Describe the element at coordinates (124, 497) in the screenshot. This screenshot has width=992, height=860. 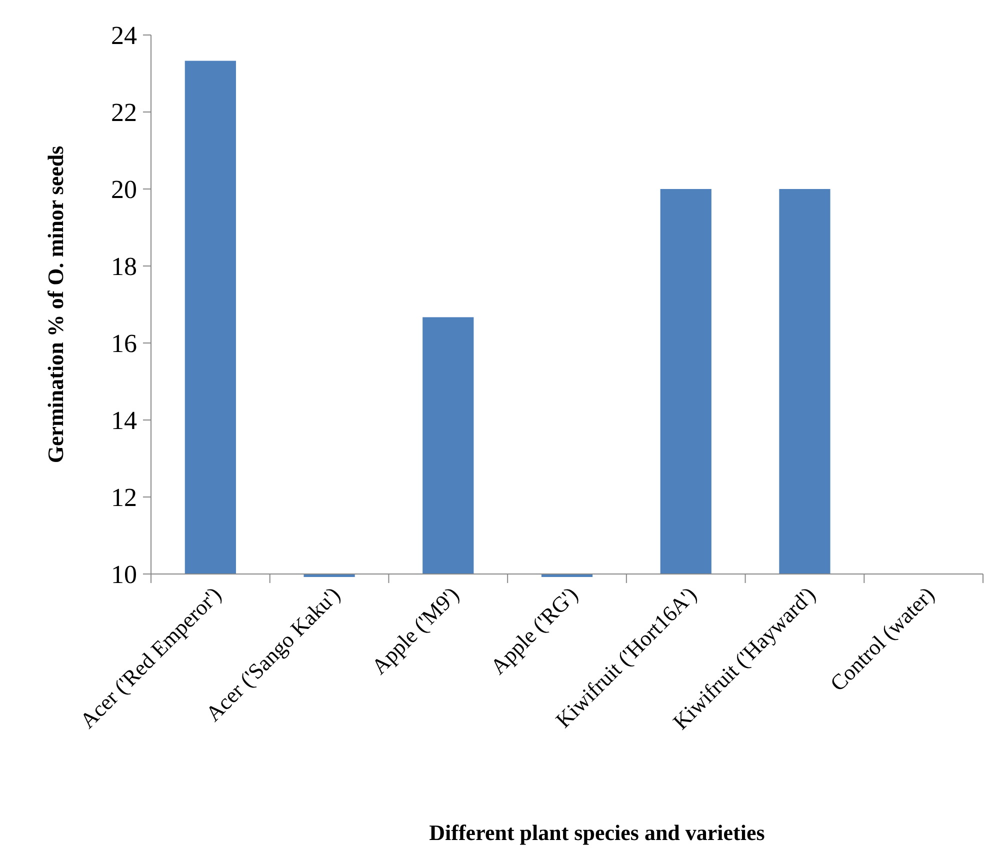
I see `y-tick-label: 12` at that location.